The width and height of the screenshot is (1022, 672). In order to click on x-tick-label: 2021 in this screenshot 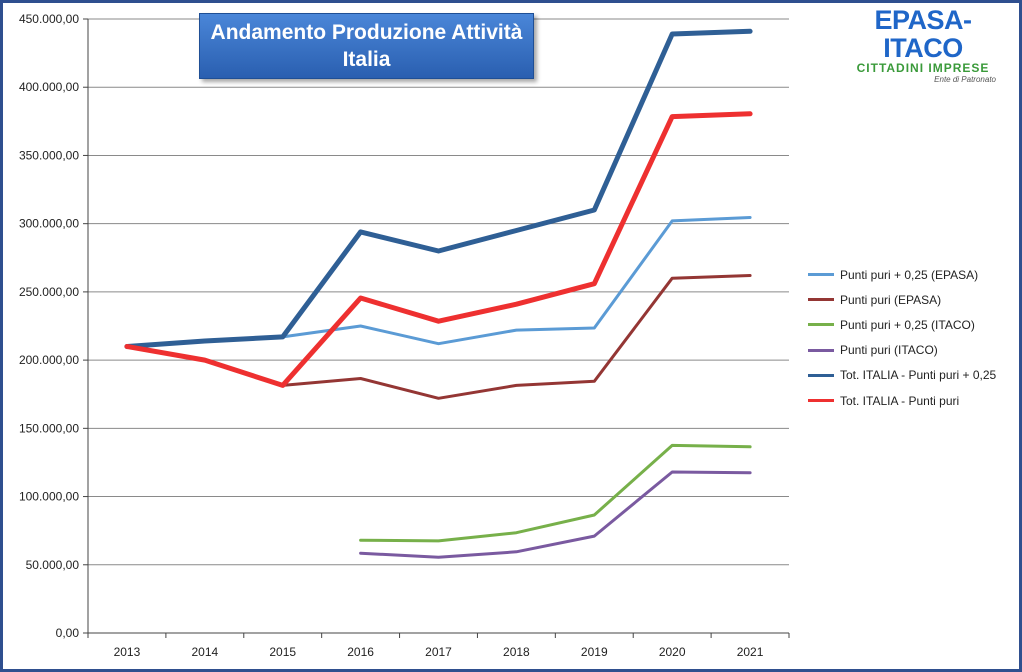, I will do `click(750, 652)`.